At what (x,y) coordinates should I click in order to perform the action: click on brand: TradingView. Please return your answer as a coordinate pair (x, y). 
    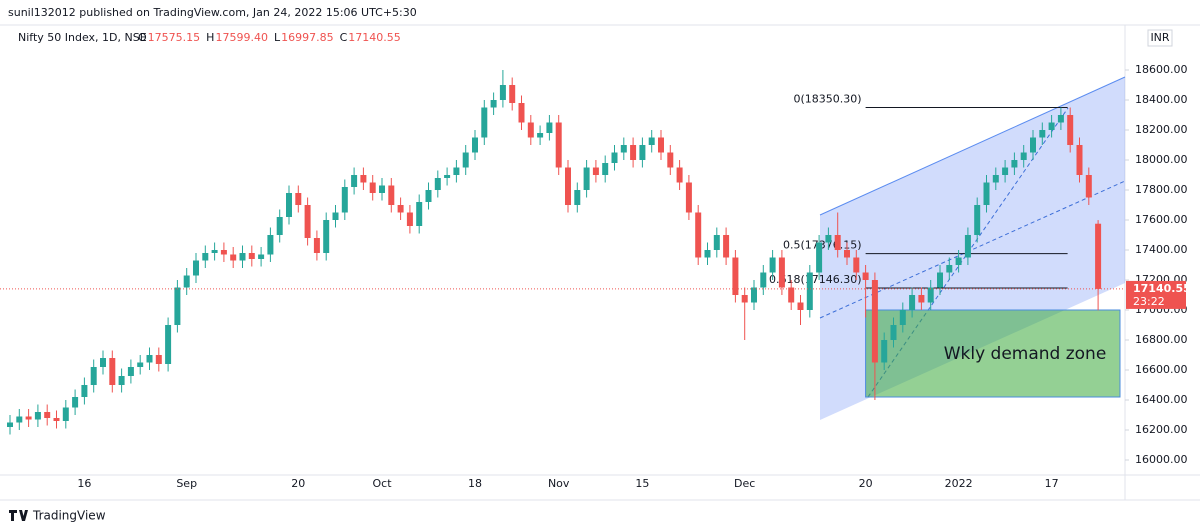
    Looking at the image, I should click on (69, 516).